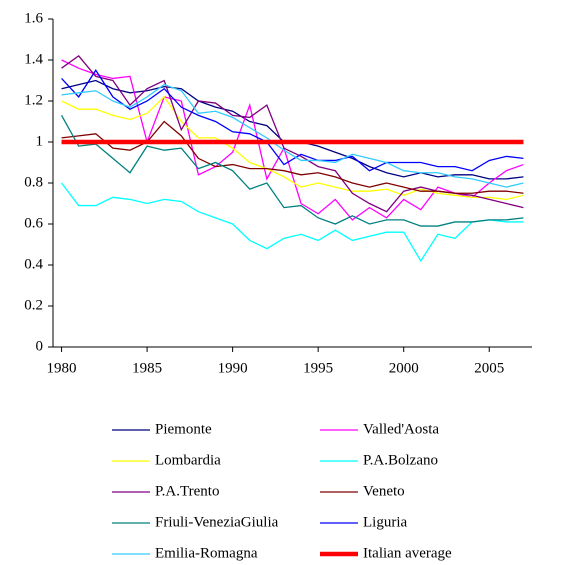  Describe the element at coordinates (33, 305) in the screenshot. I see `y-tick-label: 0.2` at that location.